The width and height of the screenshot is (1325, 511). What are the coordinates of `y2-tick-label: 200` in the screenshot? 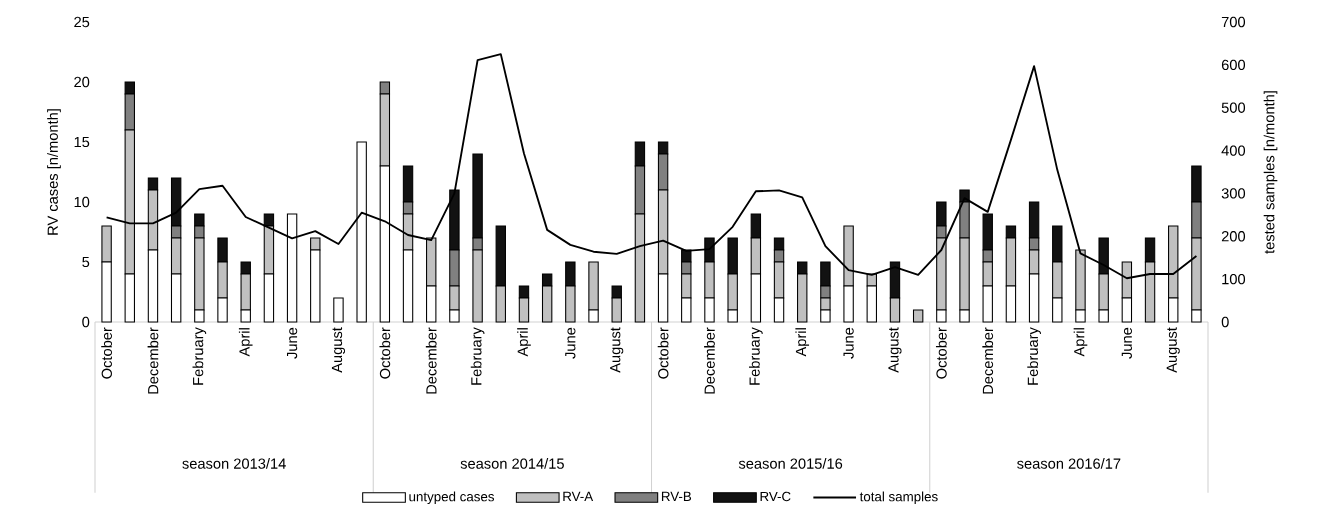 It's located at (1233, 236).